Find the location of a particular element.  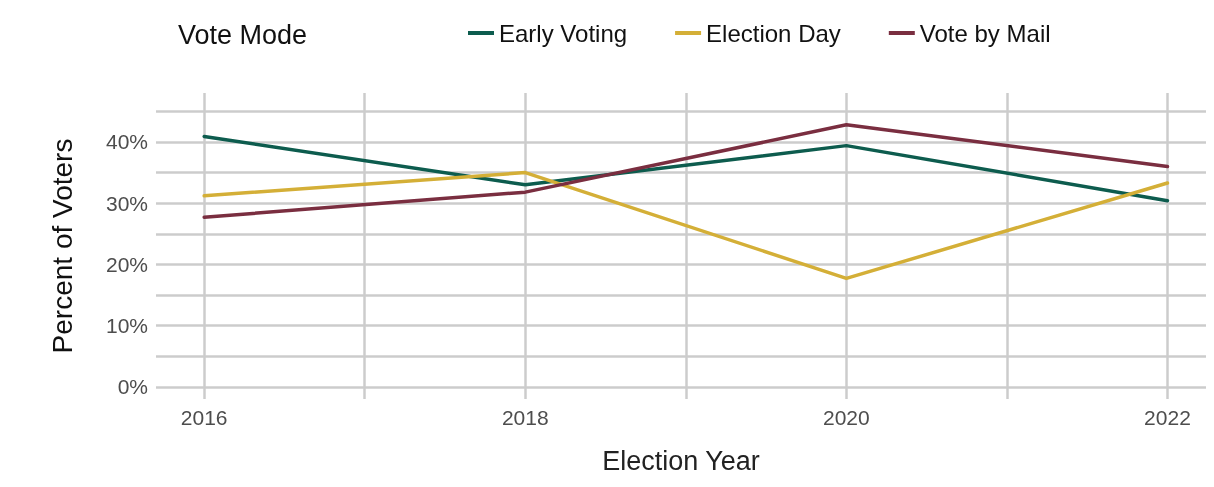

line-series is located at coordinates (686, 168).